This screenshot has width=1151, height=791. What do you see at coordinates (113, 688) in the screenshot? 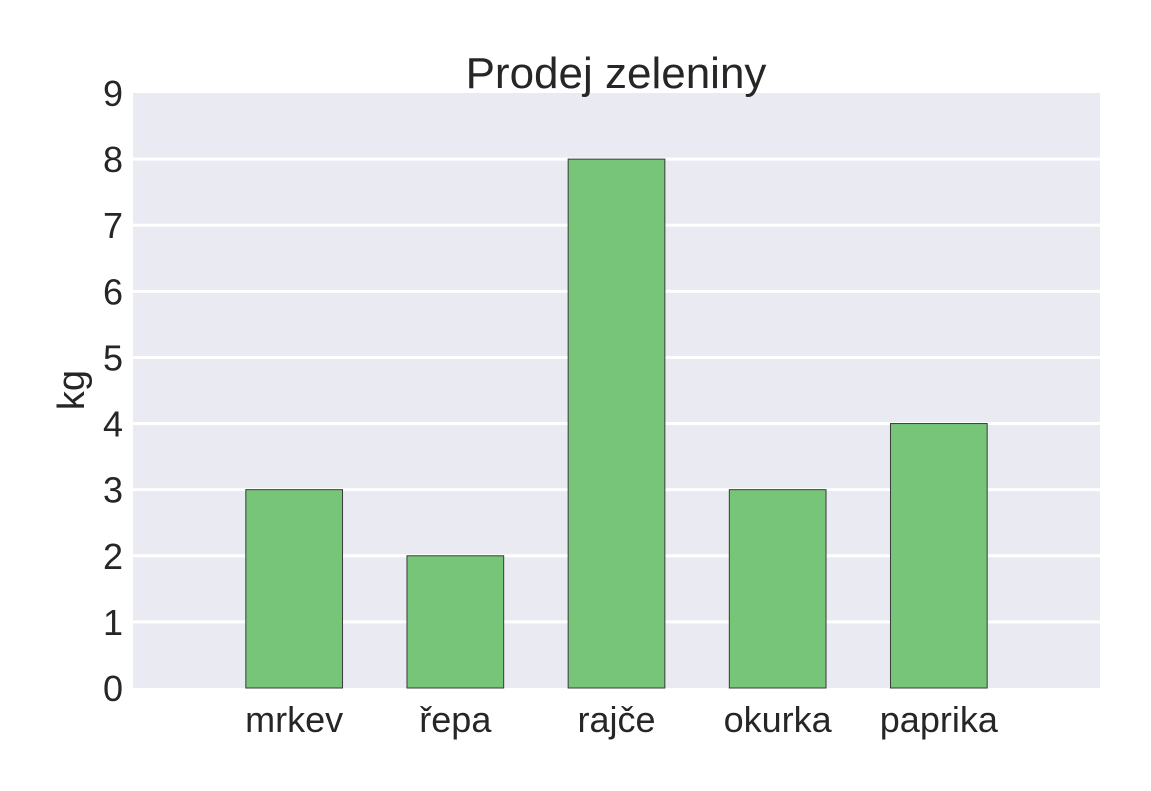
I see `y-tick-label: 0` at bounding box center [113, 688].